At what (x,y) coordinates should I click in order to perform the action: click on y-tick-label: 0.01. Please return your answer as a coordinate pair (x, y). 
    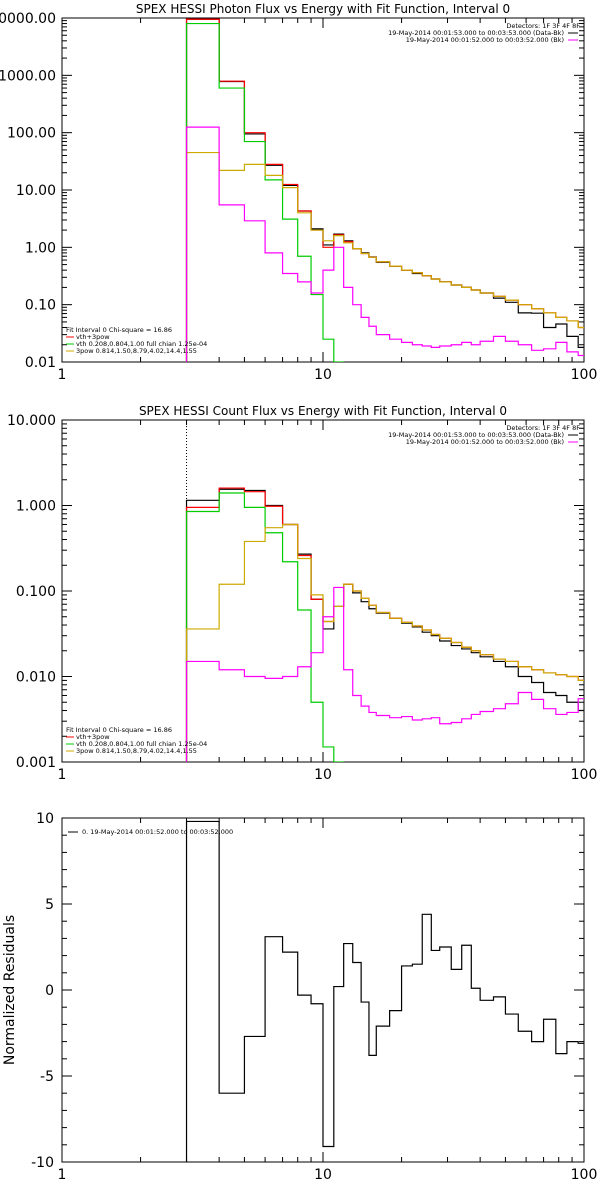
    Looking at the image, I should click on (40, 363).